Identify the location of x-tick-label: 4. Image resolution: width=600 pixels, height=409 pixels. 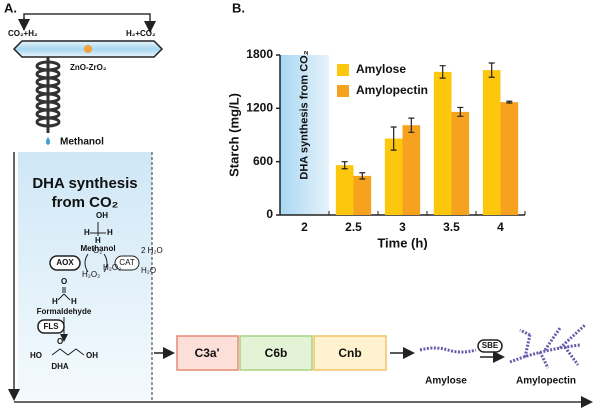
(500, 227).